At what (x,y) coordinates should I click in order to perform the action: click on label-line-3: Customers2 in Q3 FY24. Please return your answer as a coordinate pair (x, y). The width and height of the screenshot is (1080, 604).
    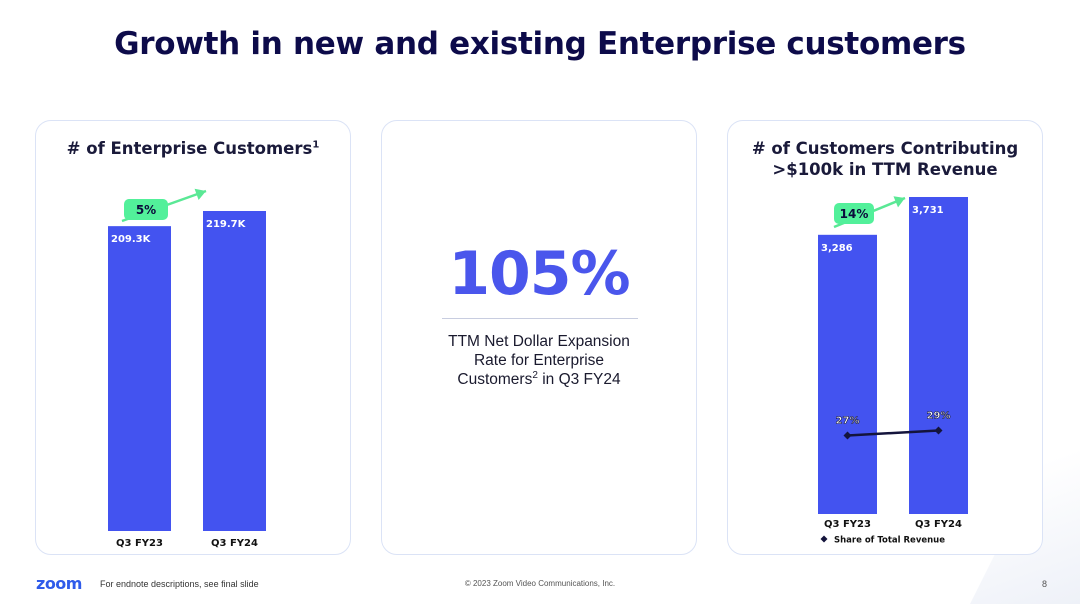
    Looking at the image, I should click on (539, 379).